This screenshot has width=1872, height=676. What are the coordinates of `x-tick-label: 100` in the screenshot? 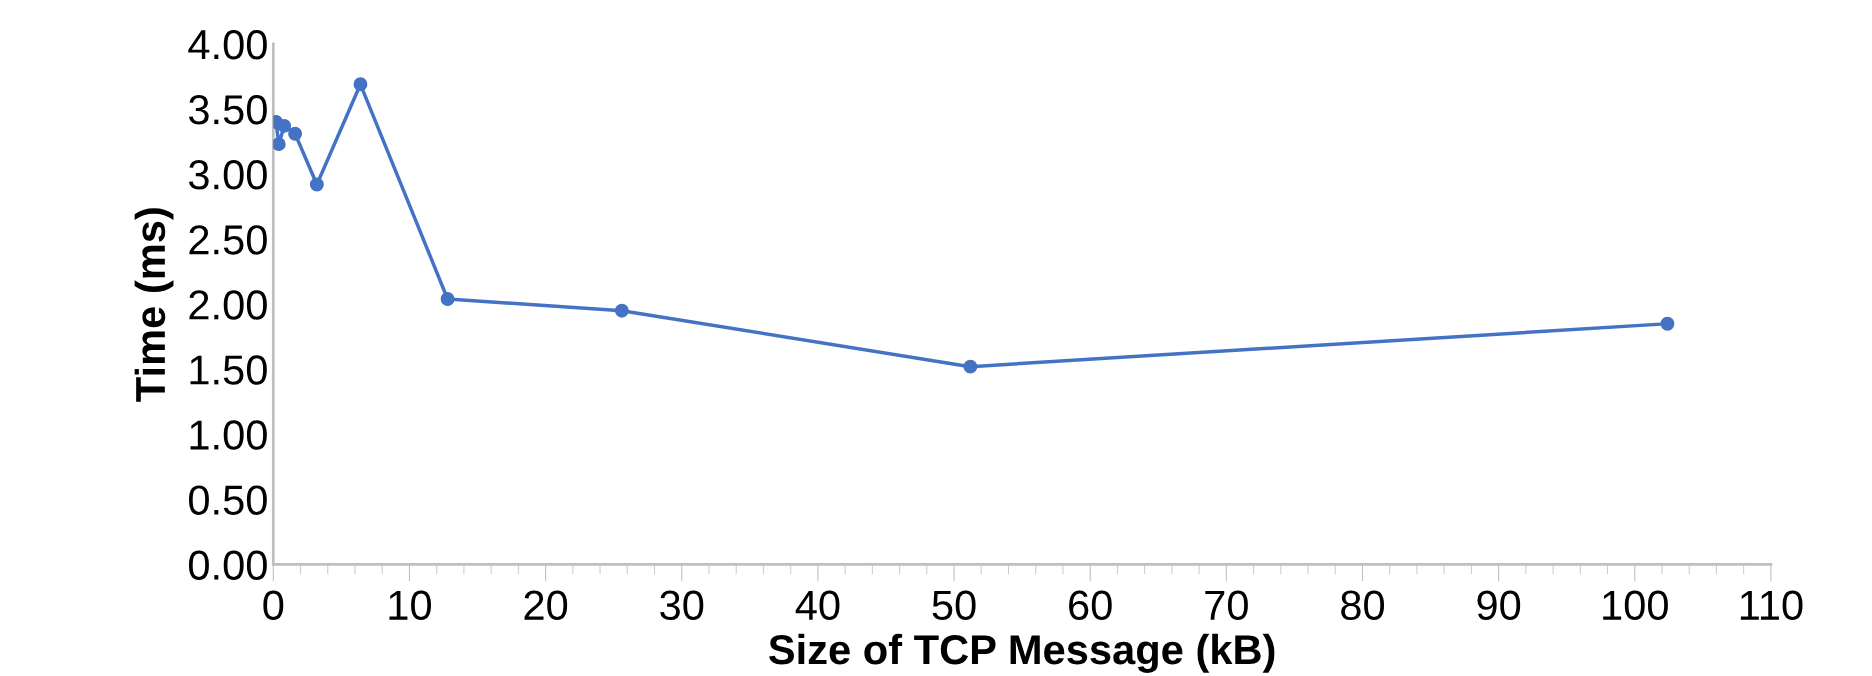 It's located at (1635, 605).